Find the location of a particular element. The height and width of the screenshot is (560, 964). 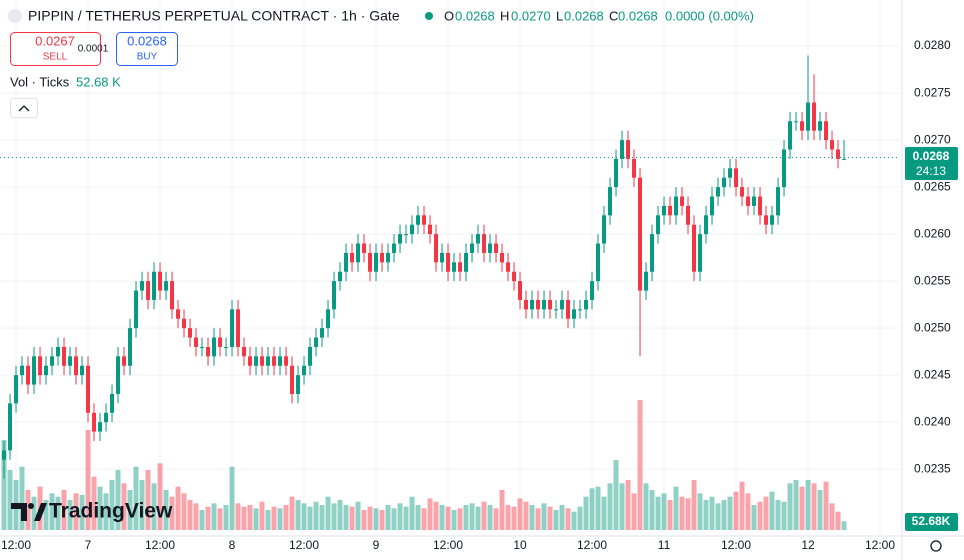

x-tick-label: 10 is located at coordinates (520, 545).